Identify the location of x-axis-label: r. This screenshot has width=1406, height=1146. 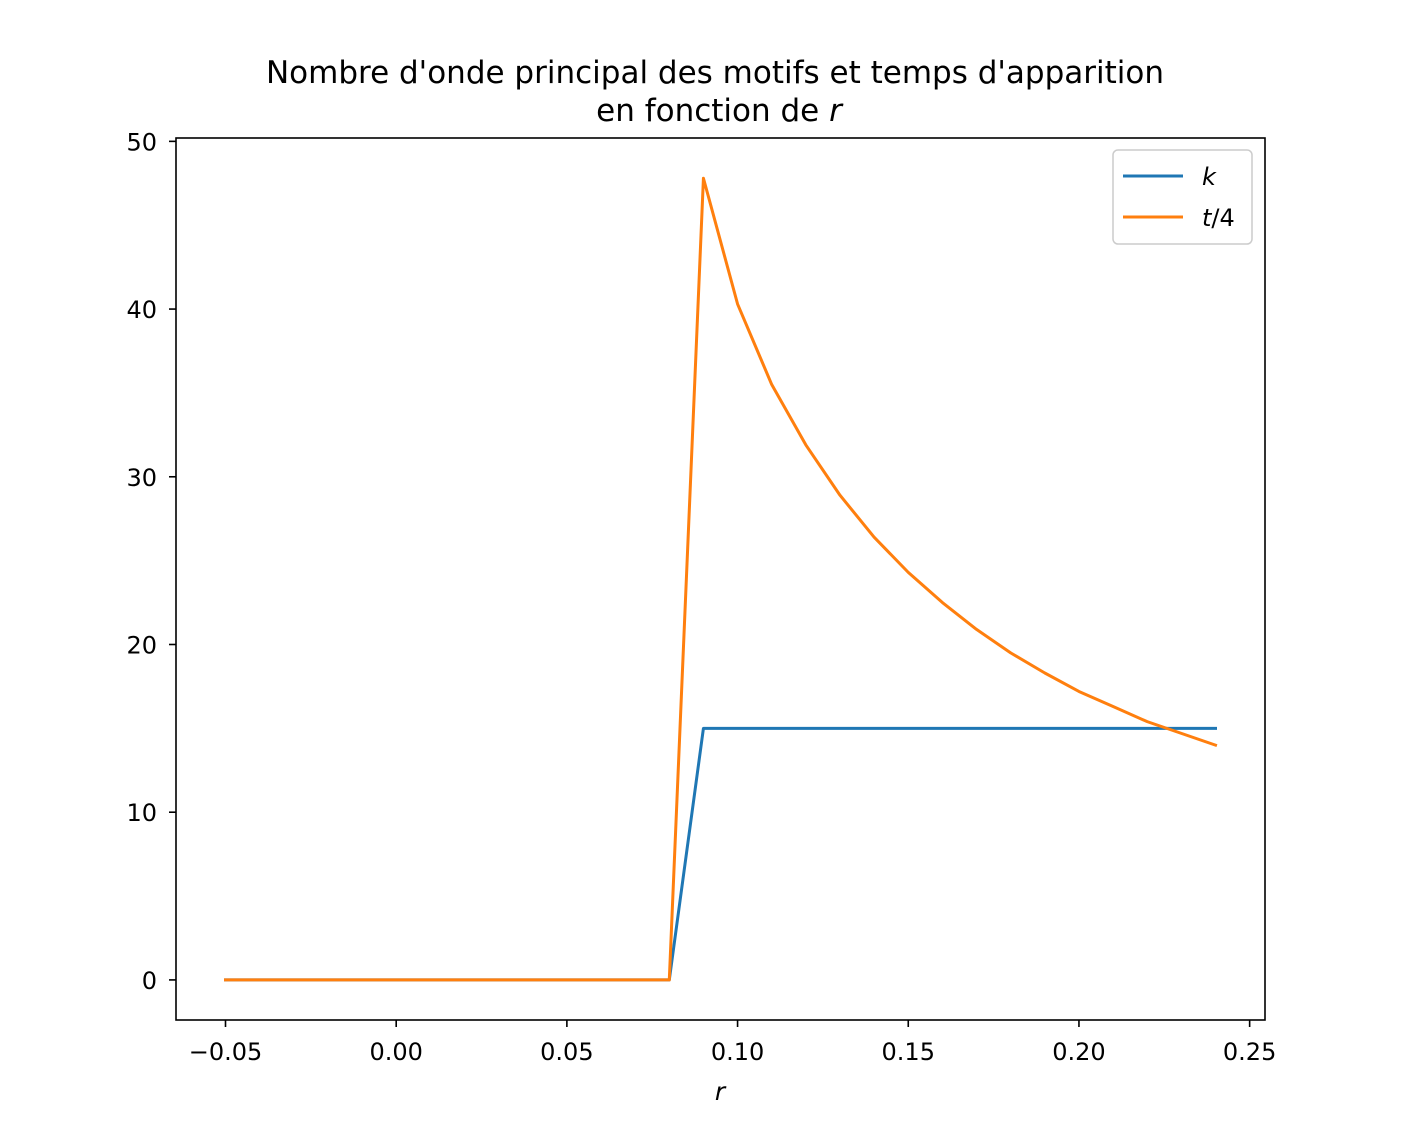
(721, 1091).